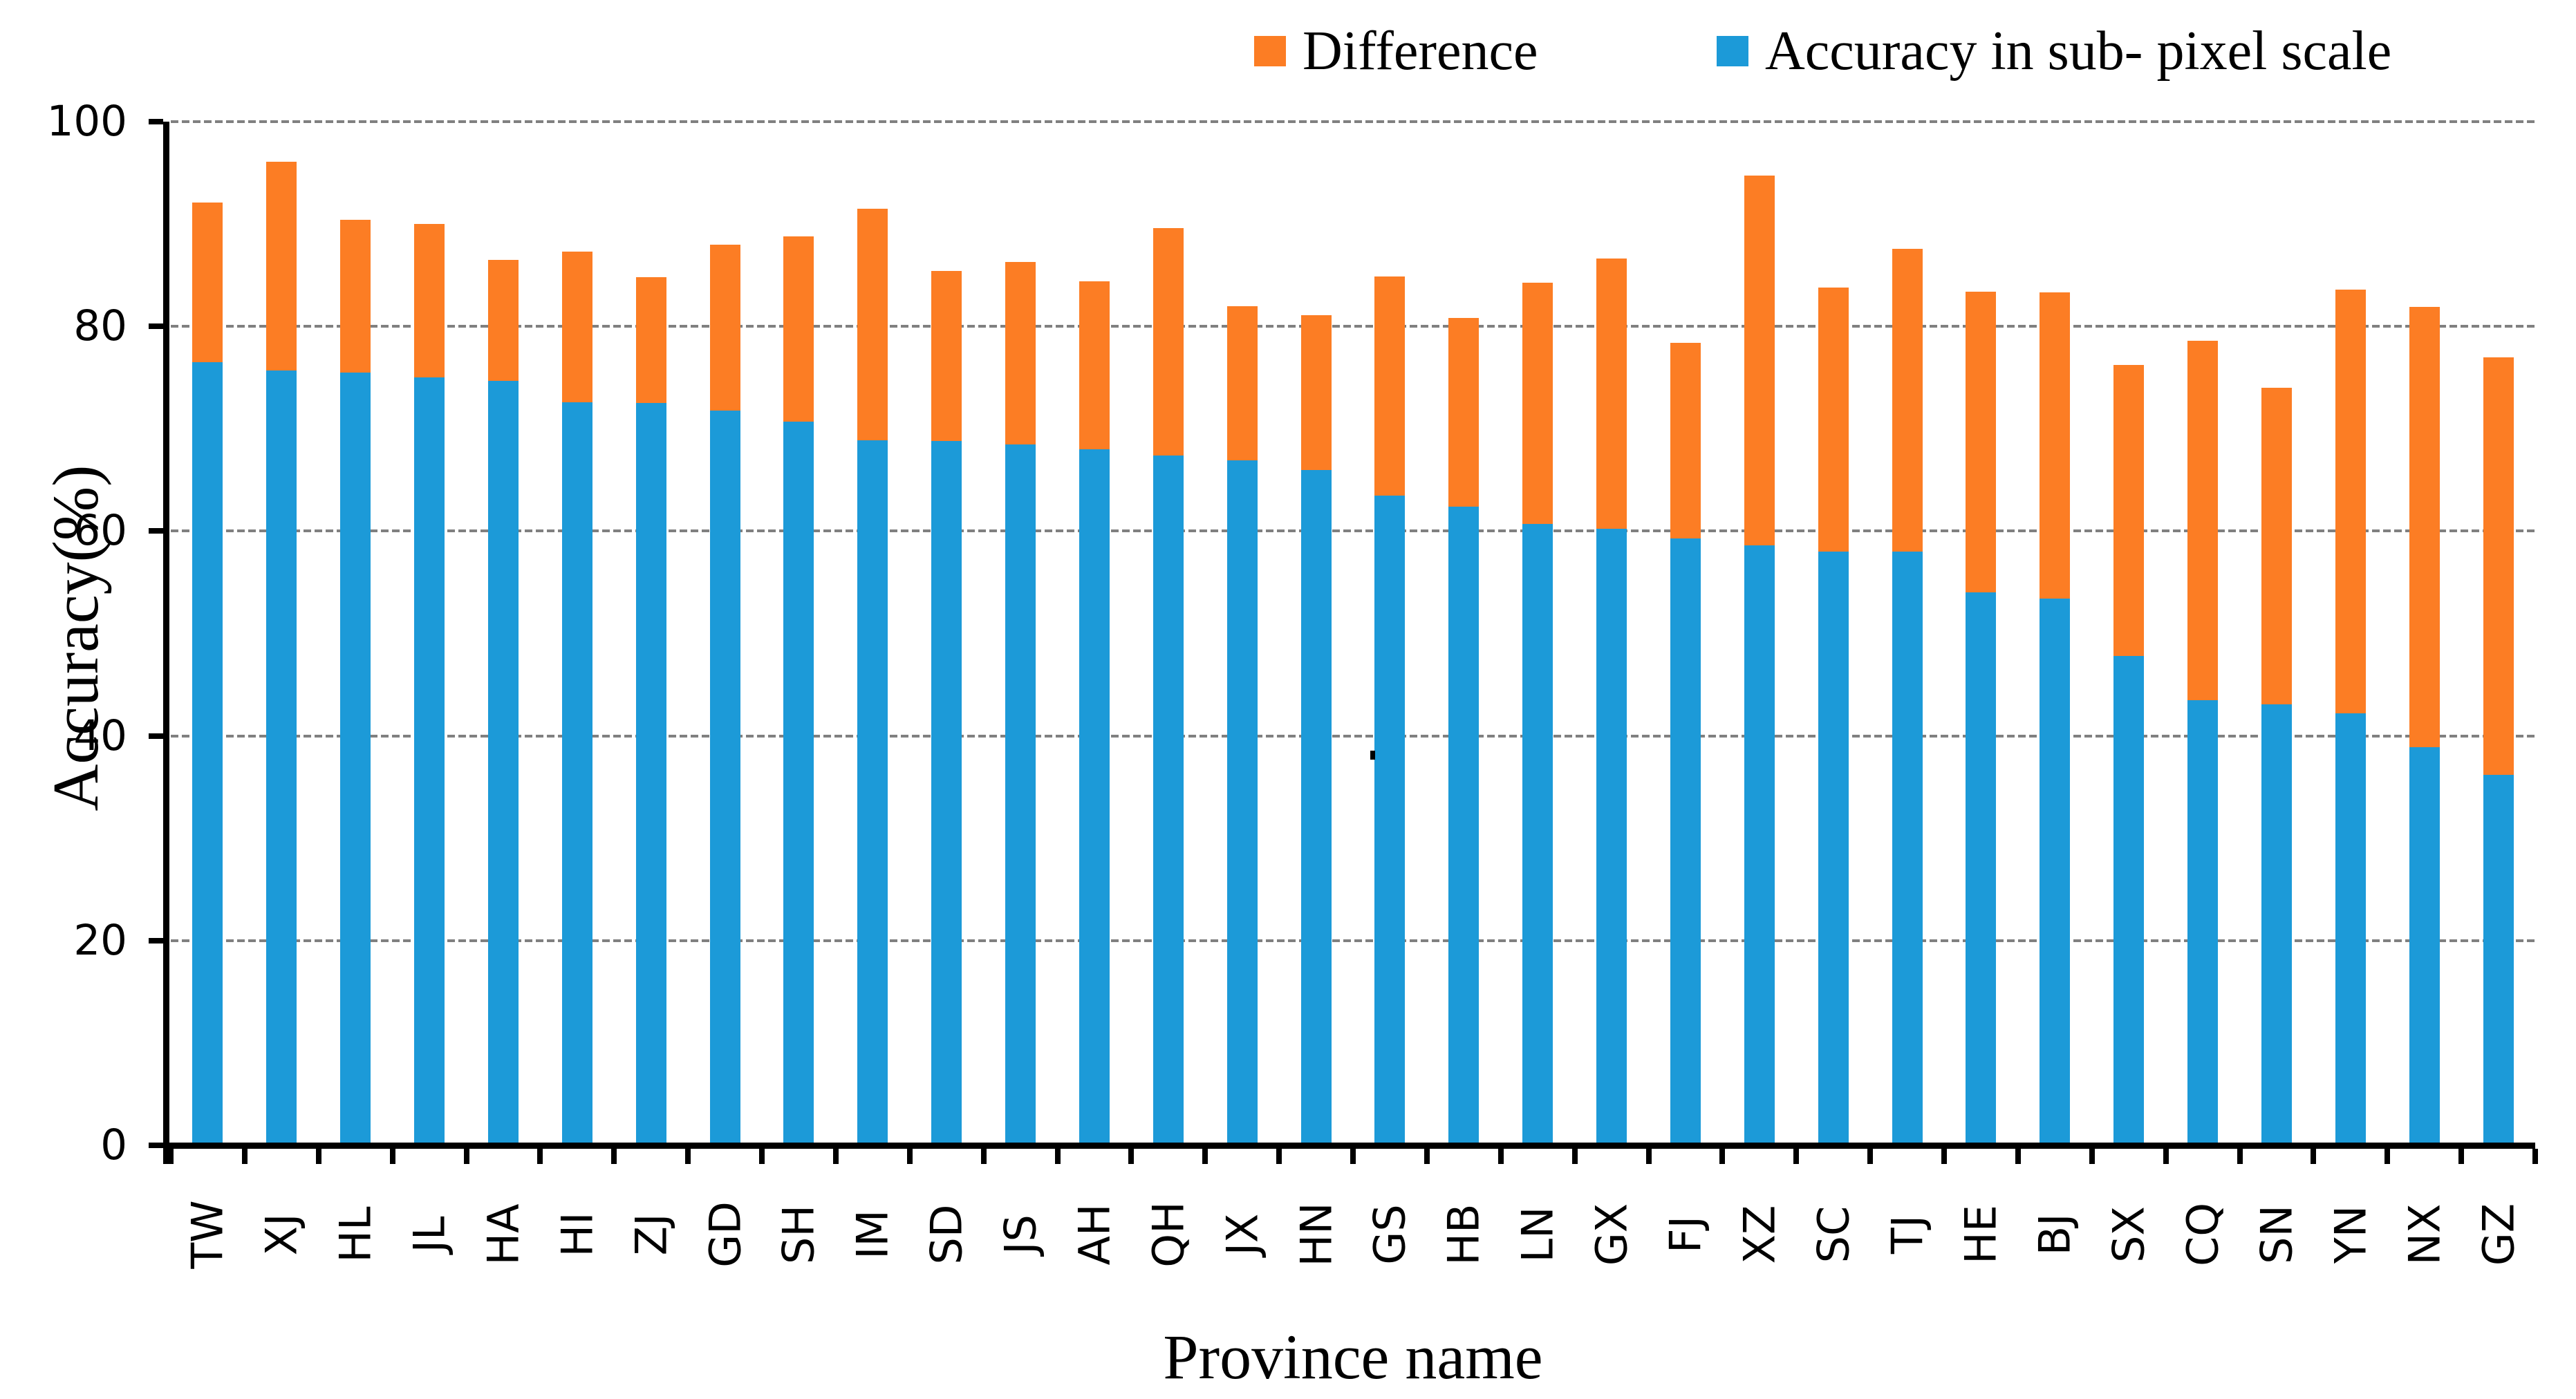 The width and height of the screenshot is (2576, 1399). Describe the element at coordinates (355, 758) in the screenshot. I see `bar-HL-accuracy` at that location.